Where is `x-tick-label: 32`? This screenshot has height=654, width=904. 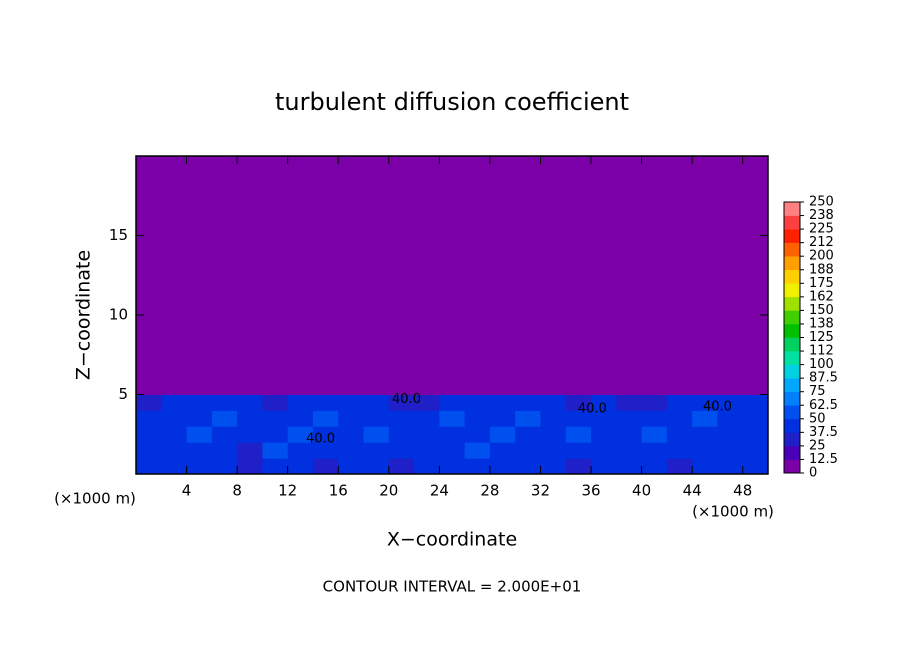
x-tick-label: 32 is located at coordinates (540, 491).